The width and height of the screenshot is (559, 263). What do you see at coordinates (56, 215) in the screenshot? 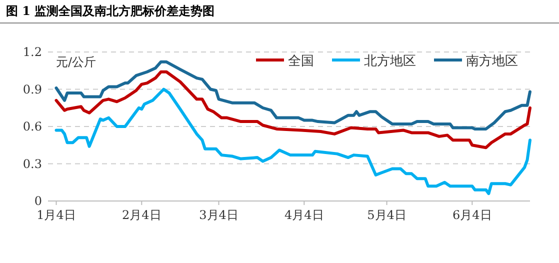
I see `x-tick-label: 1月4日` at bounding box center [56, 215].